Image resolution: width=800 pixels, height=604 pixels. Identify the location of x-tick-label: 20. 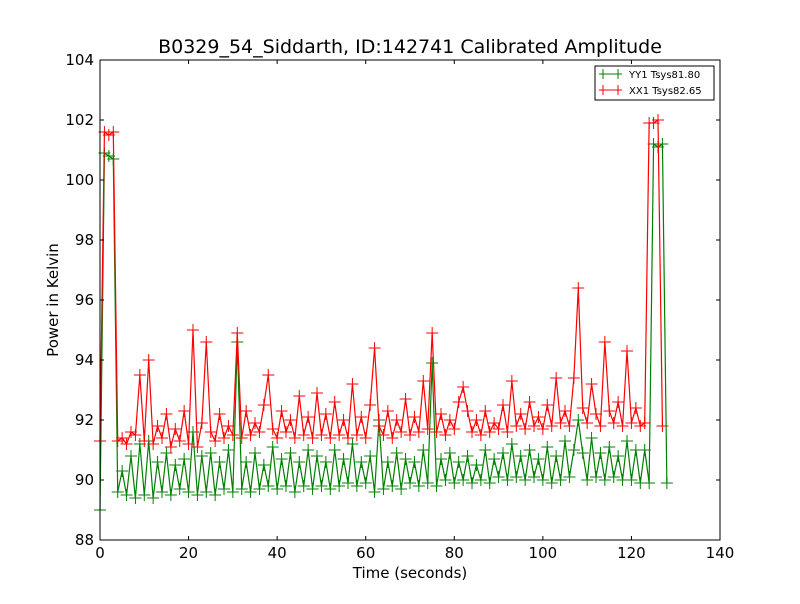
(188, 553).